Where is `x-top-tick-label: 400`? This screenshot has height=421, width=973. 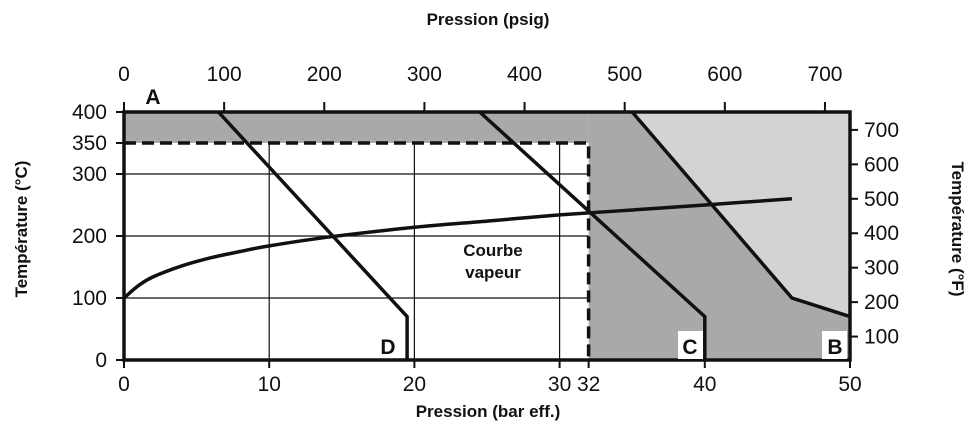 x-top-tick-label: 400 is located at coordinates (524, 74).